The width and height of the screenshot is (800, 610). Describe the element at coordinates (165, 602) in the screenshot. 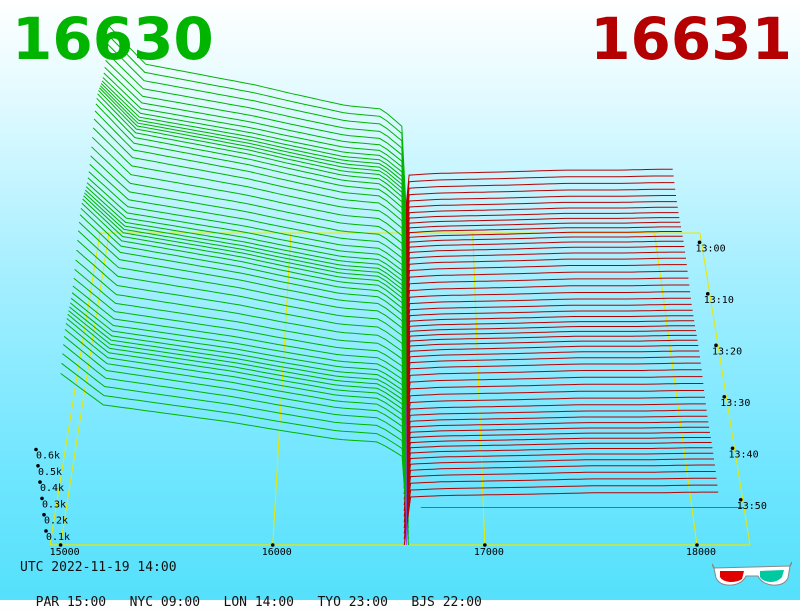

I see `zone-nyc: NYC 09:00` at that location.